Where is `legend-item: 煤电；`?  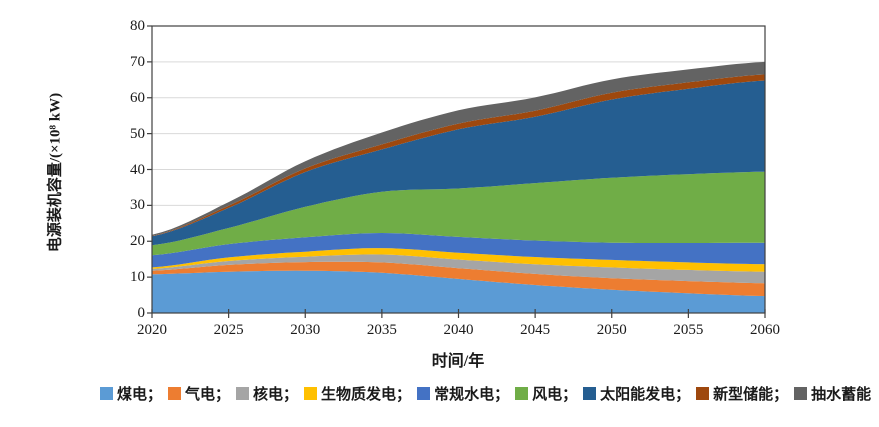
legend-item: 煤电； is located at coordinates (131, 393).